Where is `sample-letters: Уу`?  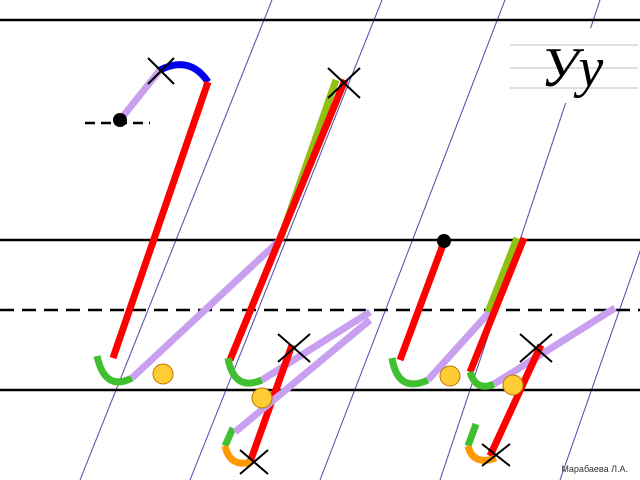
sample-letters: Уу is located at coordinates (572, 68).